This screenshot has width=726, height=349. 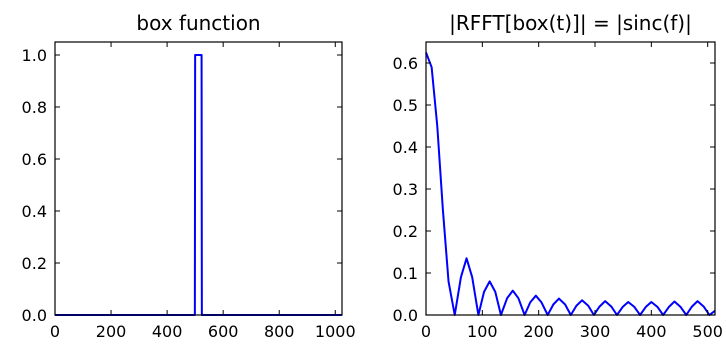 I want to click on y-tick-label: 0.5, so click(x=405, y=105).